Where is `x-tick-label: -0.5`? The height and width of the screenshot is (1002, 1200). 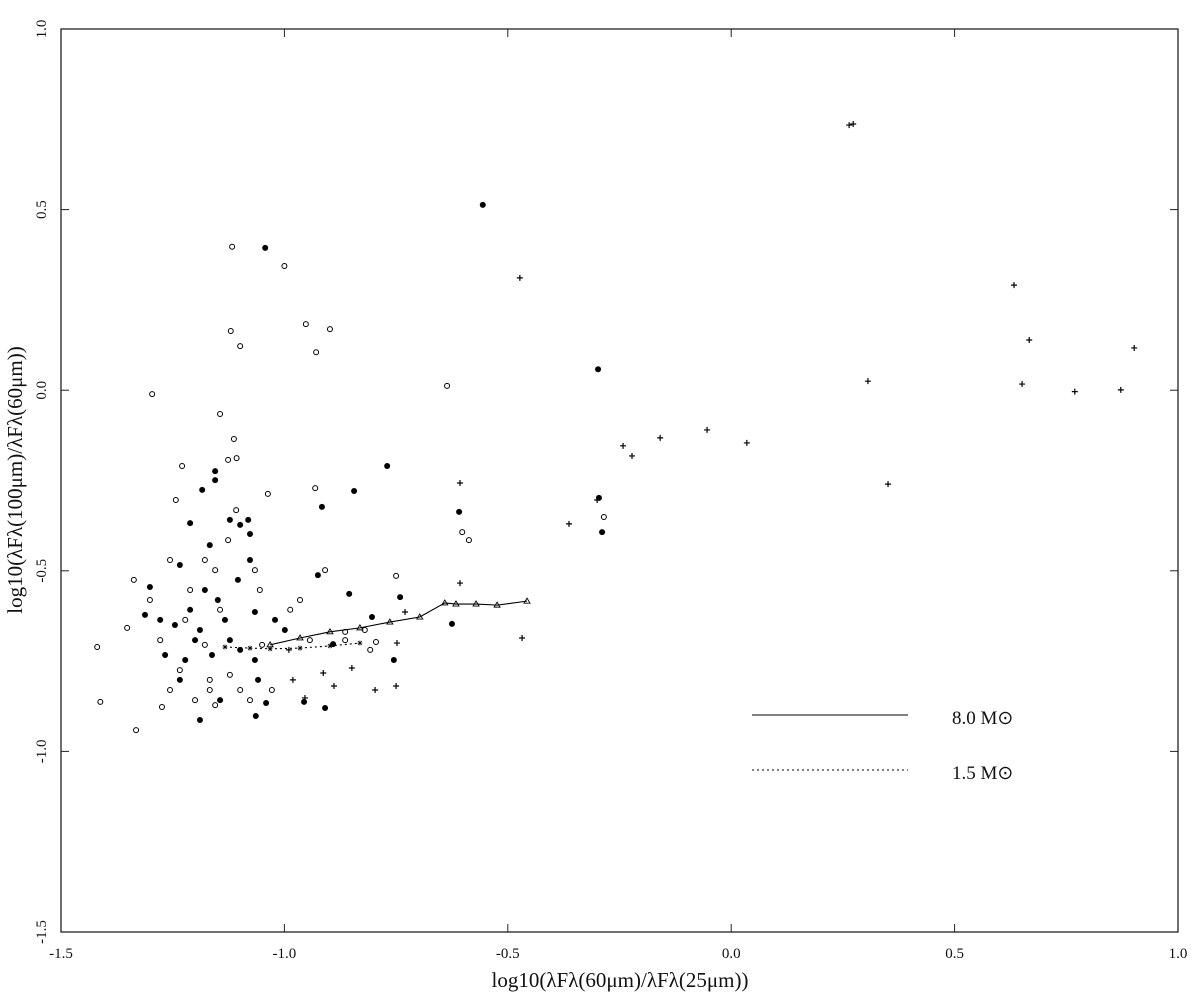 x-tick-label: -0.5 is located at coordinates (508, 954).